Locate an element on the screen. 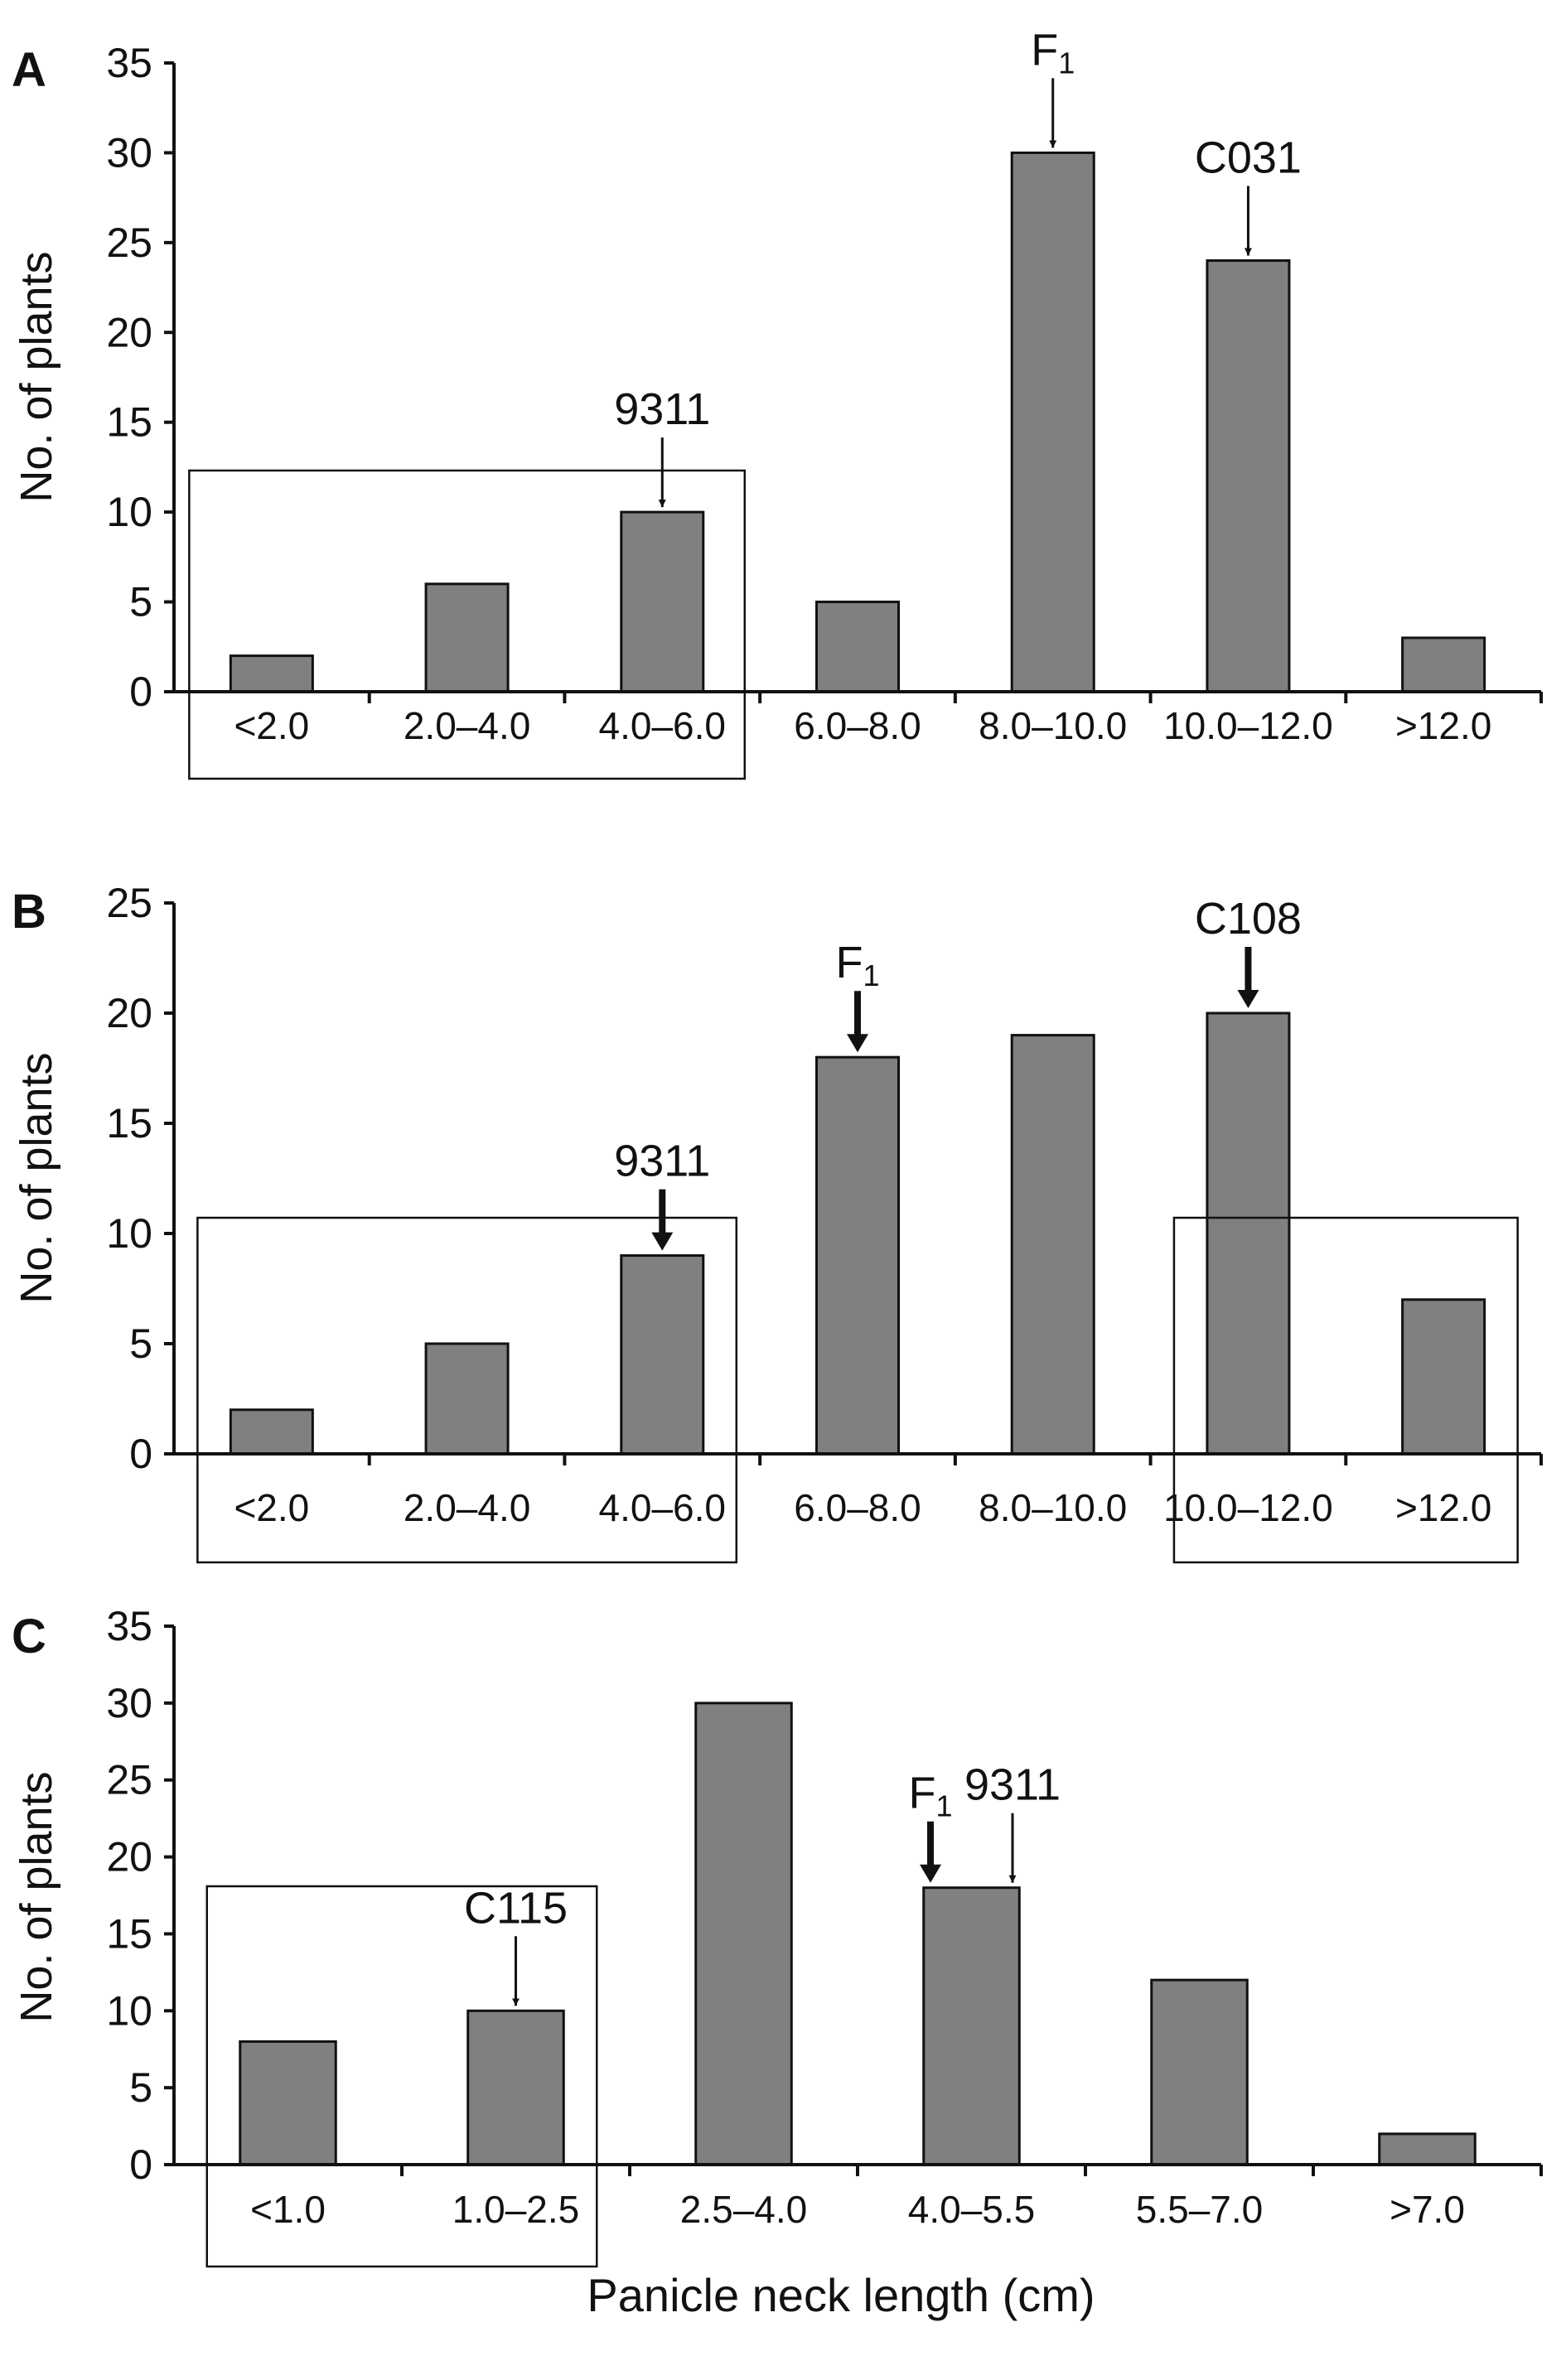  panel-letter: B is located at coordinates (29, 912).